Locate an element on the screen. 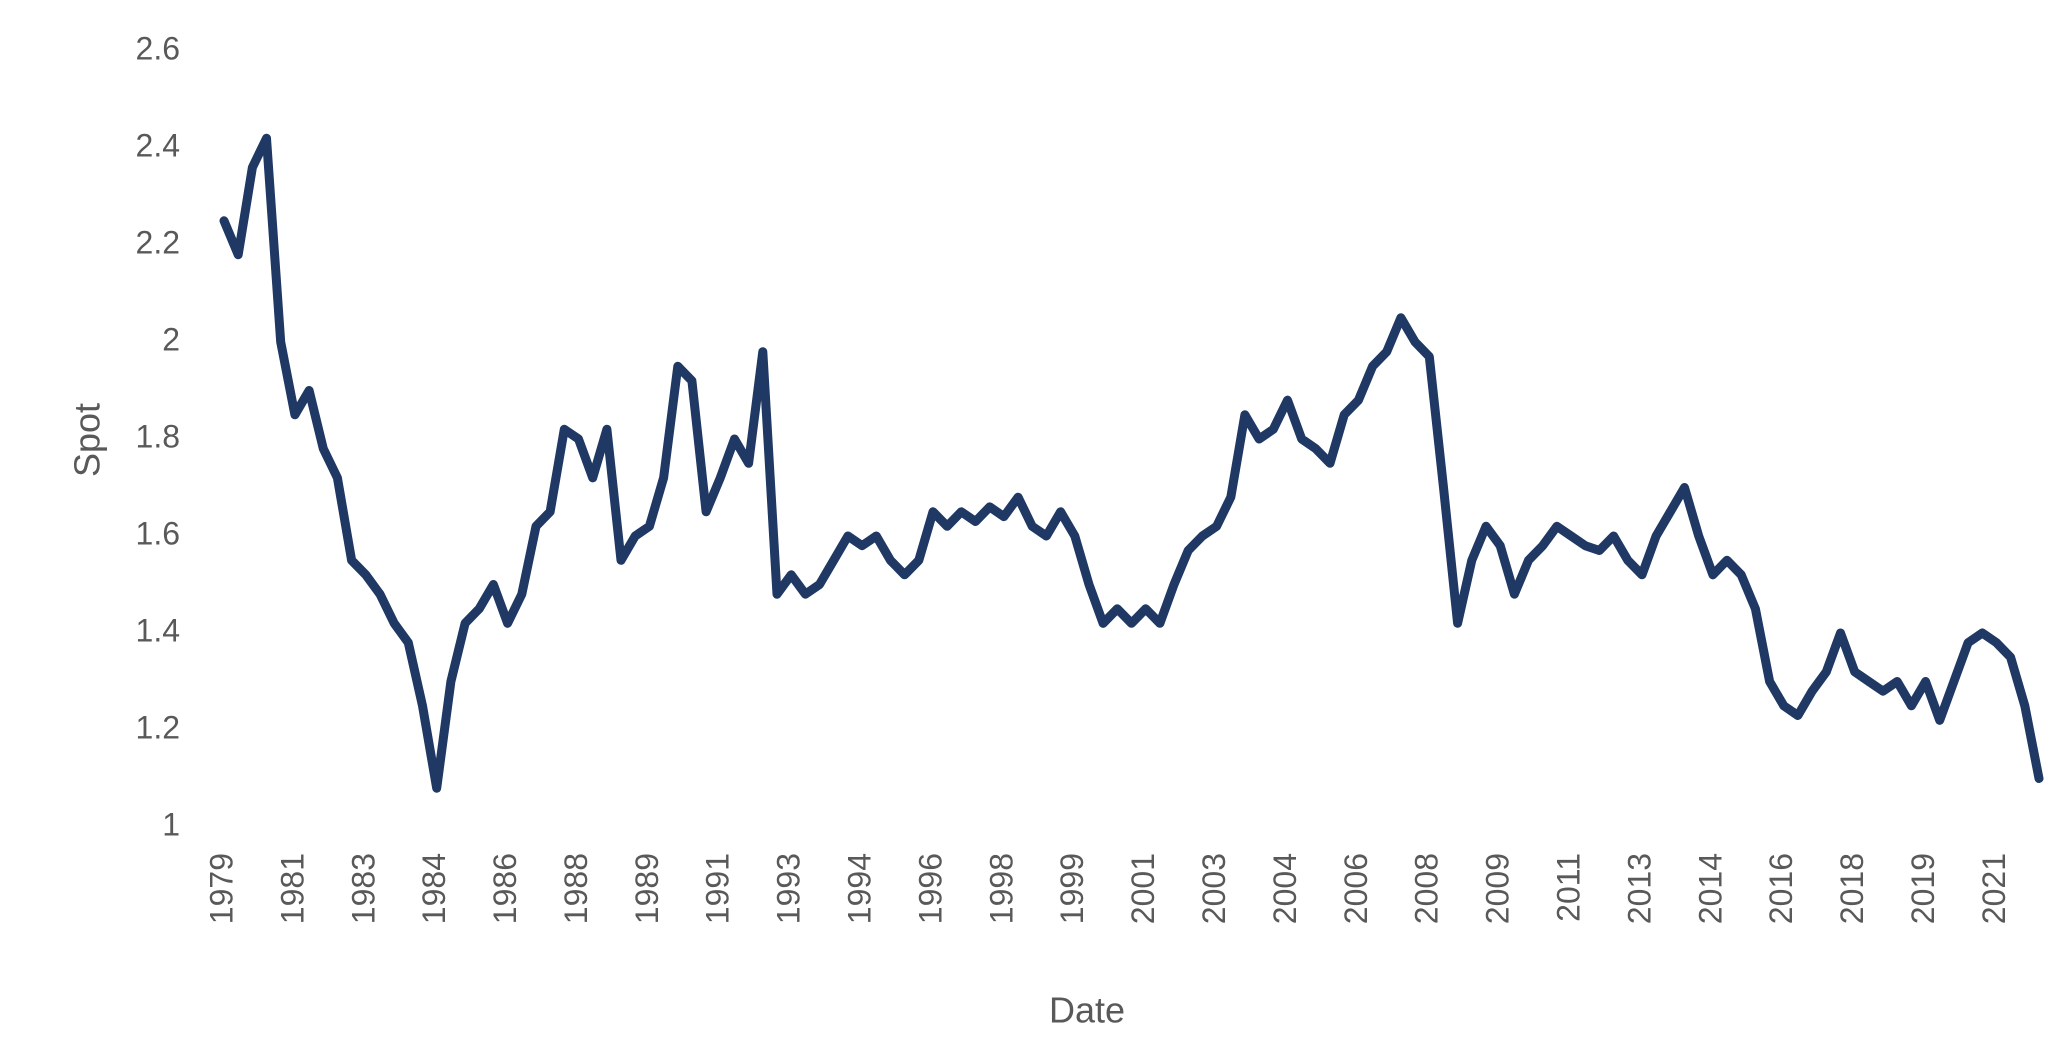 The image size is (2064, 1055). y-tick-label: 2 is located at coordinates (171, 339).